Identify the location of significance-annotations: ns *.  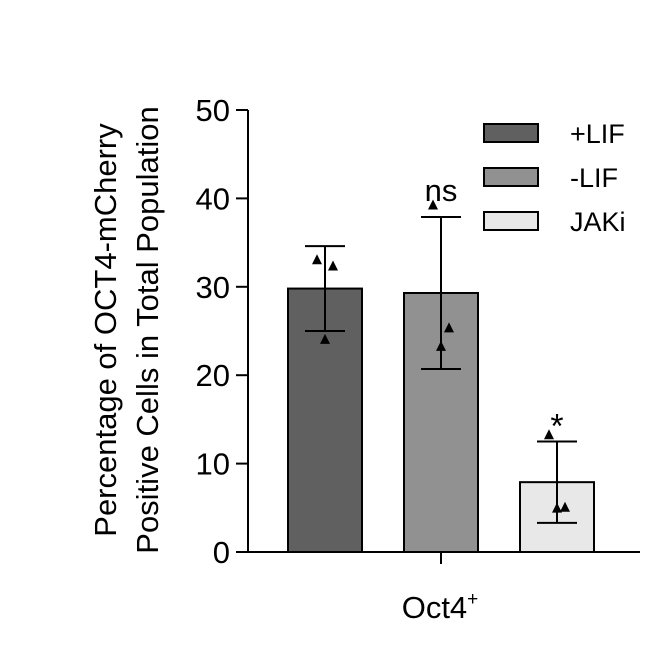
(494, 309).